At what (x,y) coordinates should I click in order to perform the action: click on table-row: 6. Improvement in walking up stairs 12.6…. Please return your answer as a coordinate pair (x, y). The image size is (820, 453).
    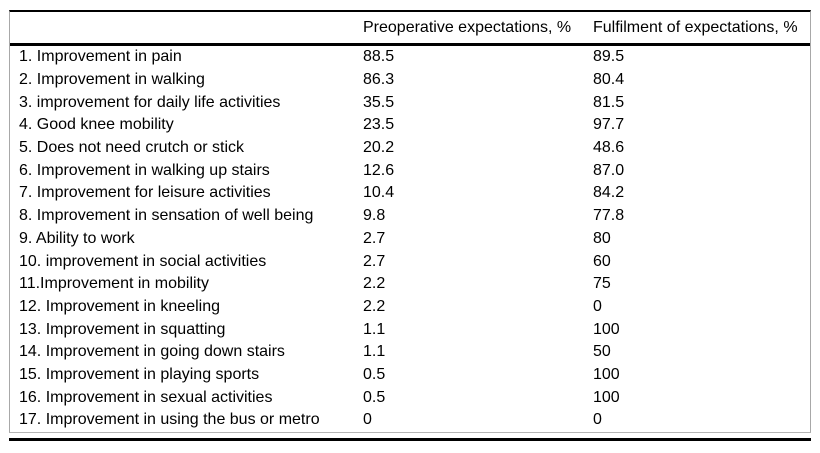
    Looking at the image, I should click on (410, 170).